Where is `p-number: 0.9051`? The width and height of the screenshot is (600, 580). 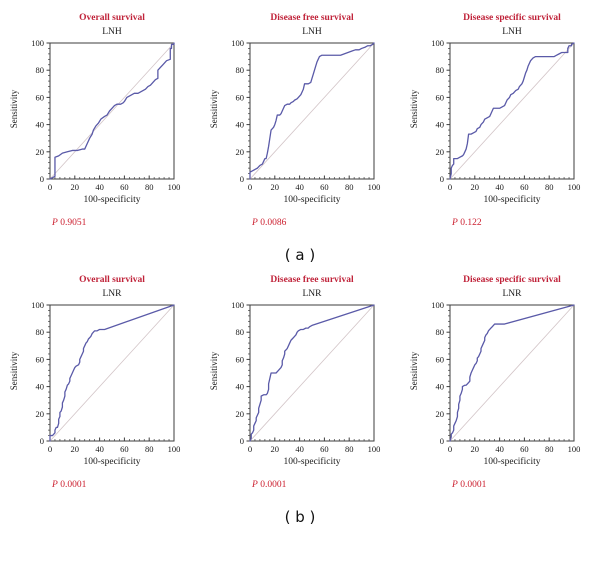 p-number: 0.9051 is located at coordinates (73, 223).